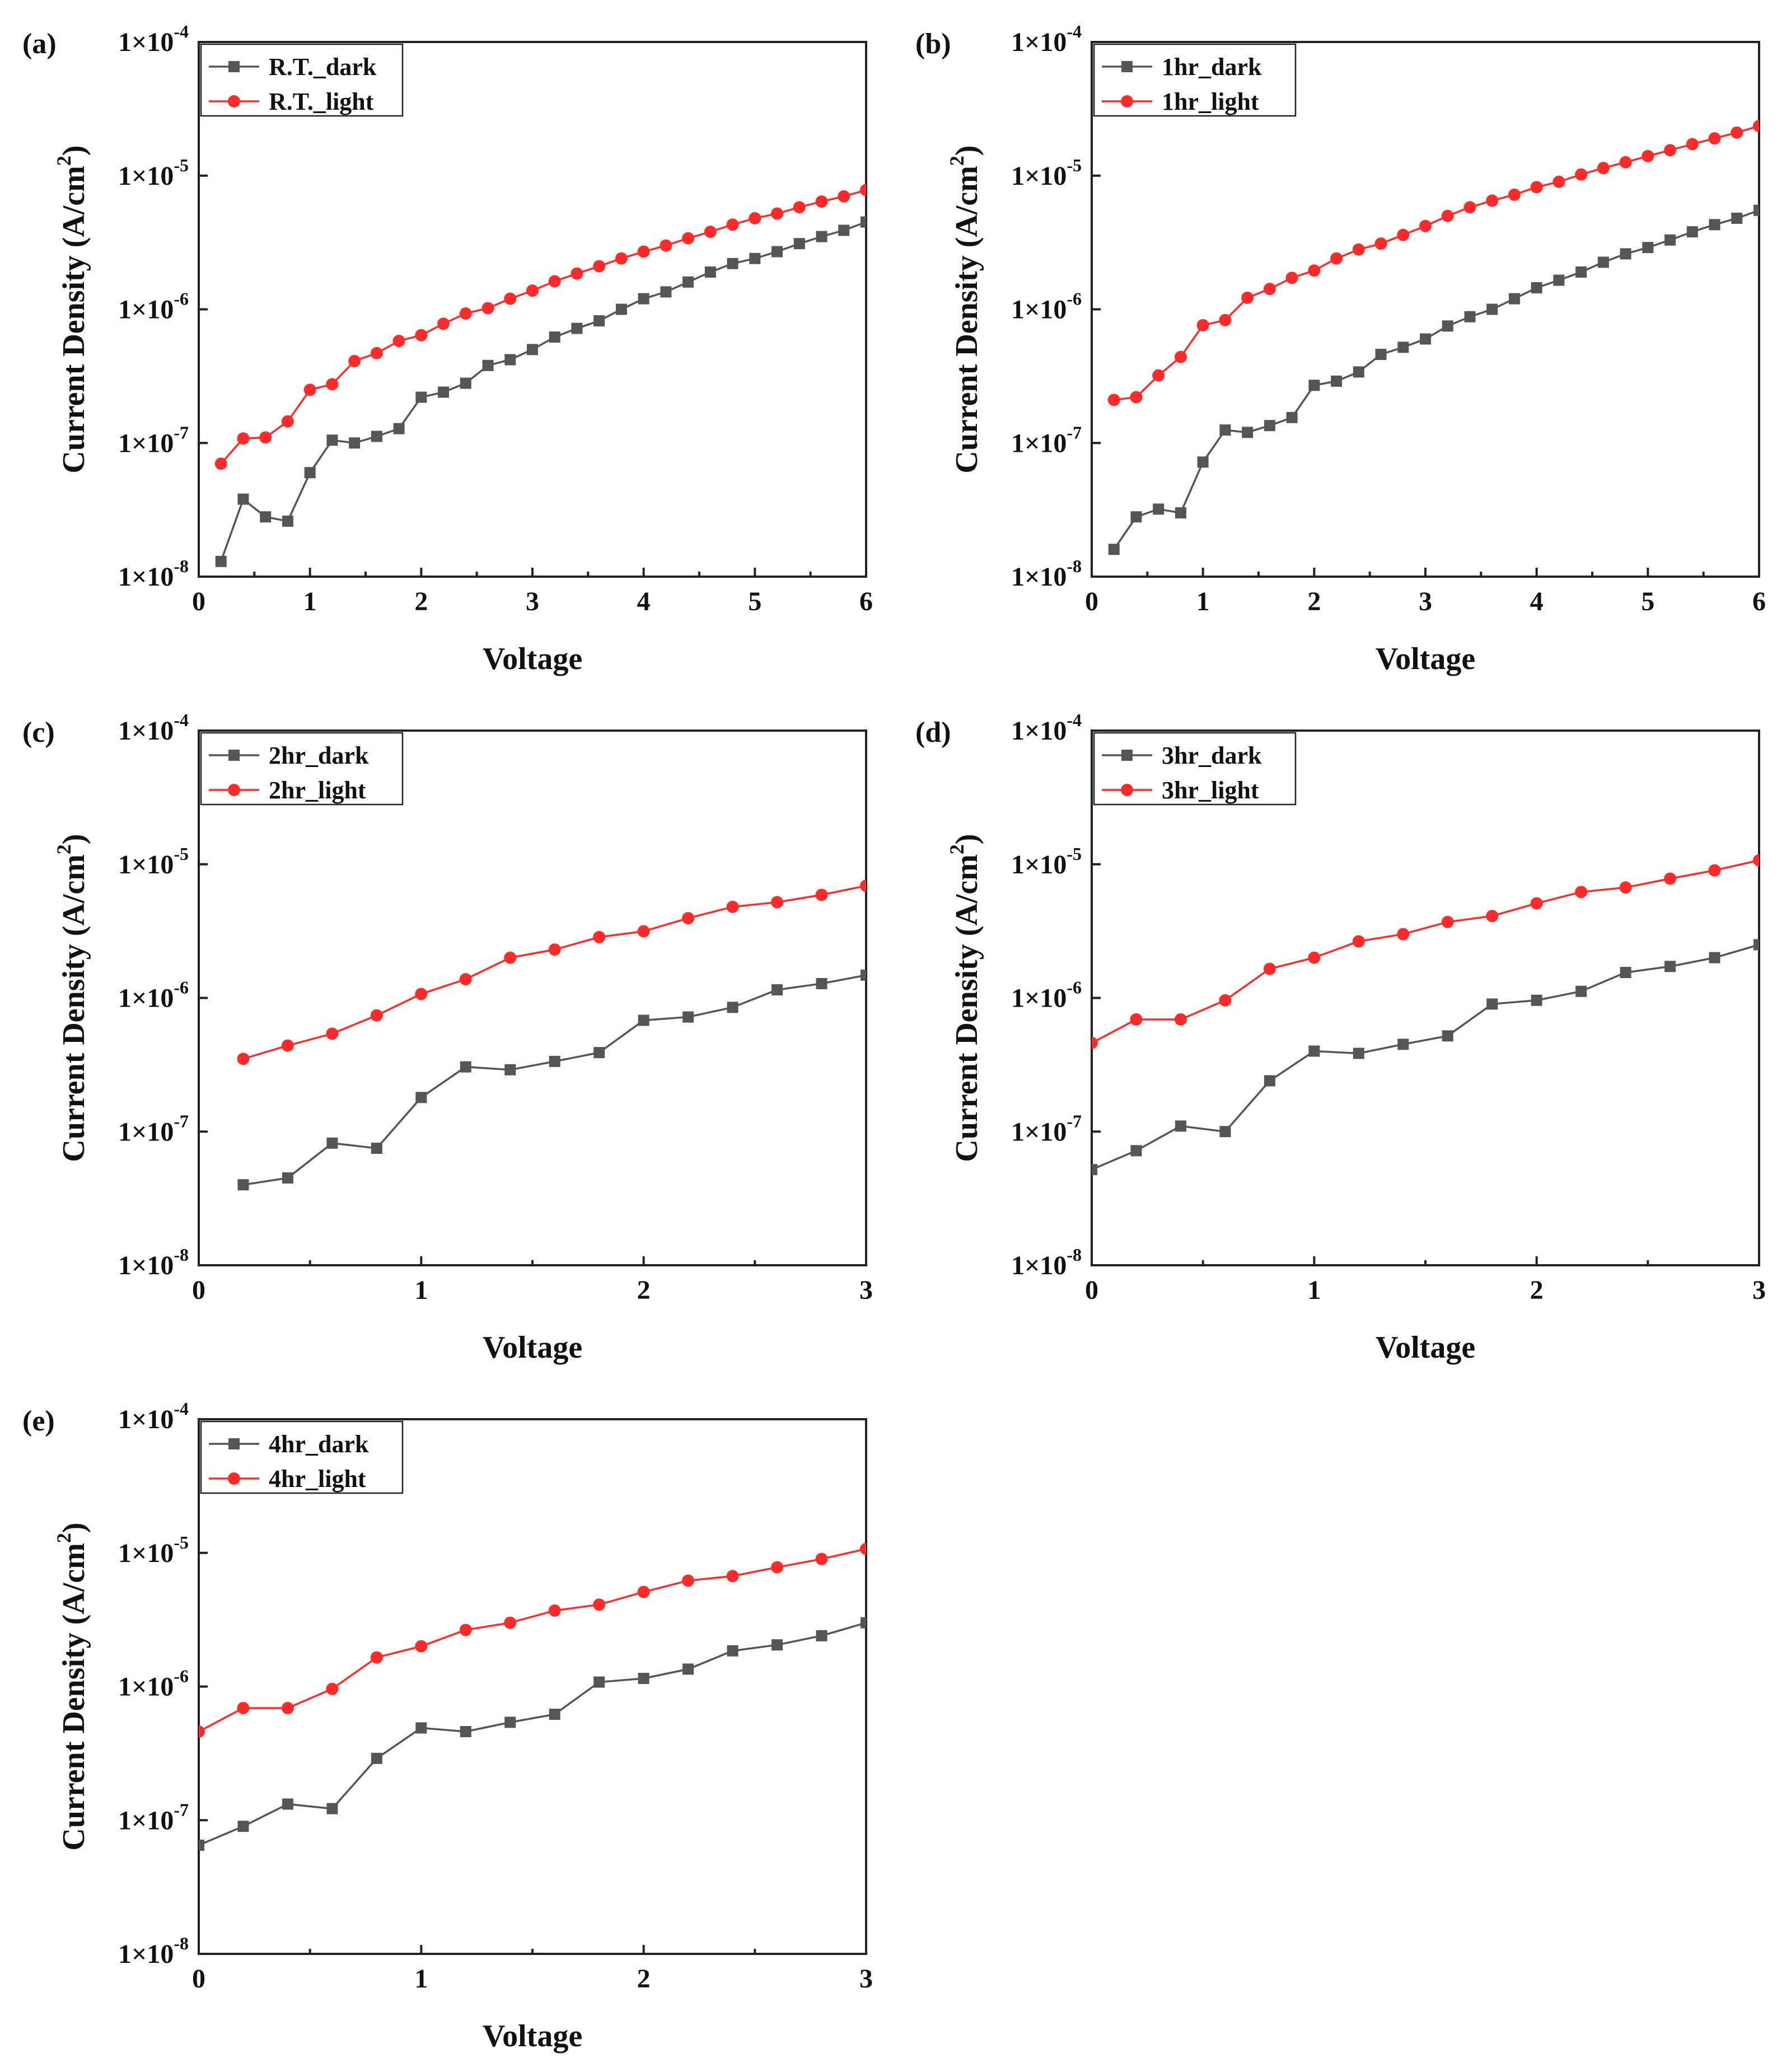 The image size is (1791, 2072). Describe the element at coordinates (1537, 1290) in the screenshot. I see `x-tick-label: 2` at that location.